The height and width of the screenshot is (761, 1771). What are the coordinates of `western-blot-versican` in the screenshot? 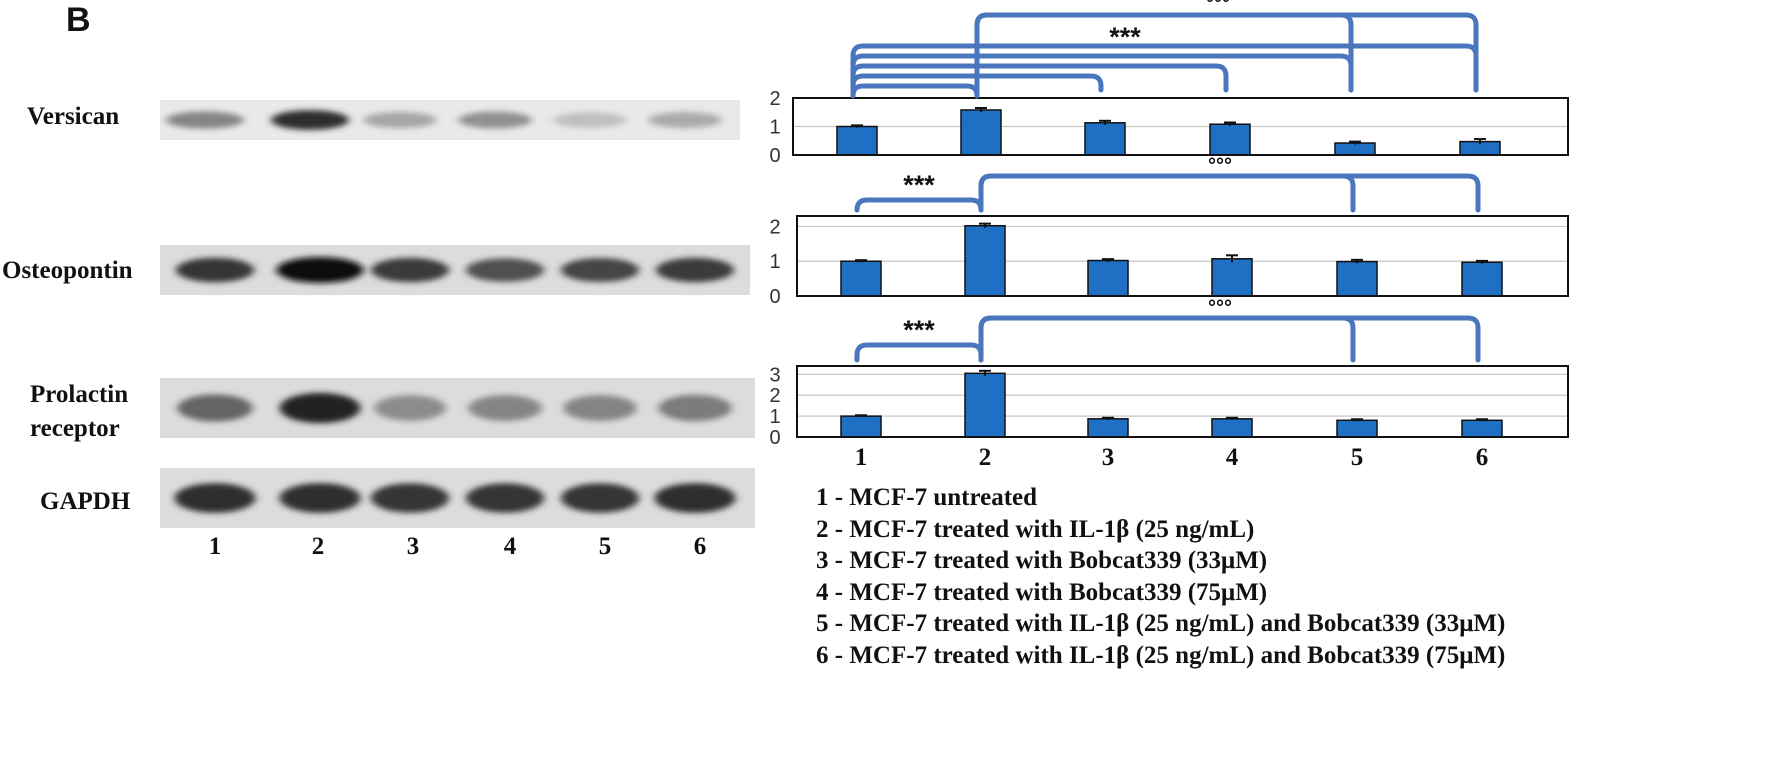 It's located at (450, 120).